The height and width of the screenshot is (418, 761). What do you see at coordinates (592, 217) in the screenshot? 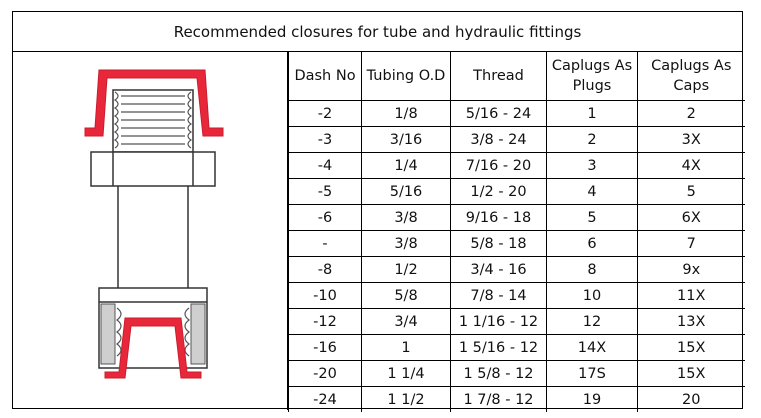
I see `cell-plugs: 5` at bounding box center [592, 217].